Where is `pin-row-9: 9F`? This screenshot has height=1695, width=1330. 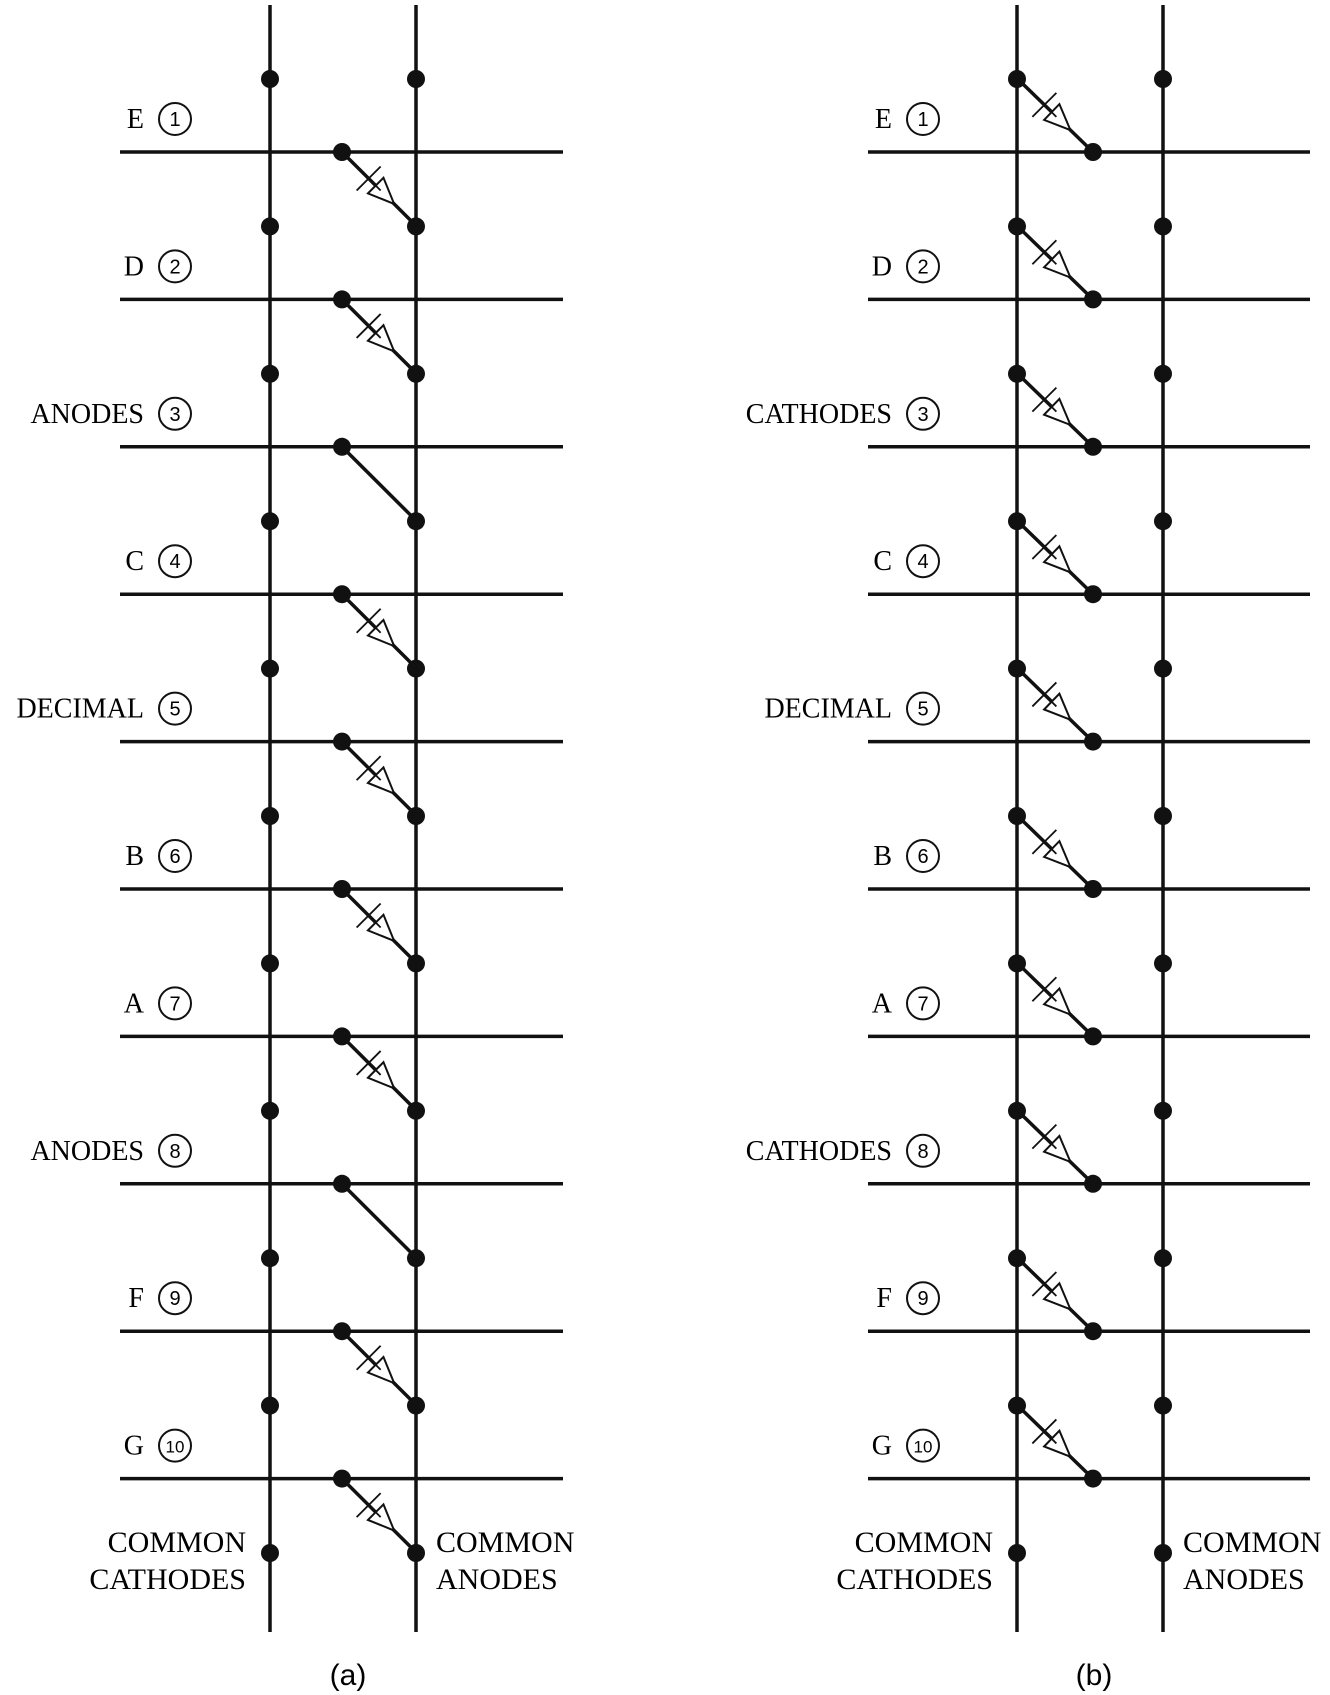 pin-row-9: 9F is located at coordinates (341, 1344).